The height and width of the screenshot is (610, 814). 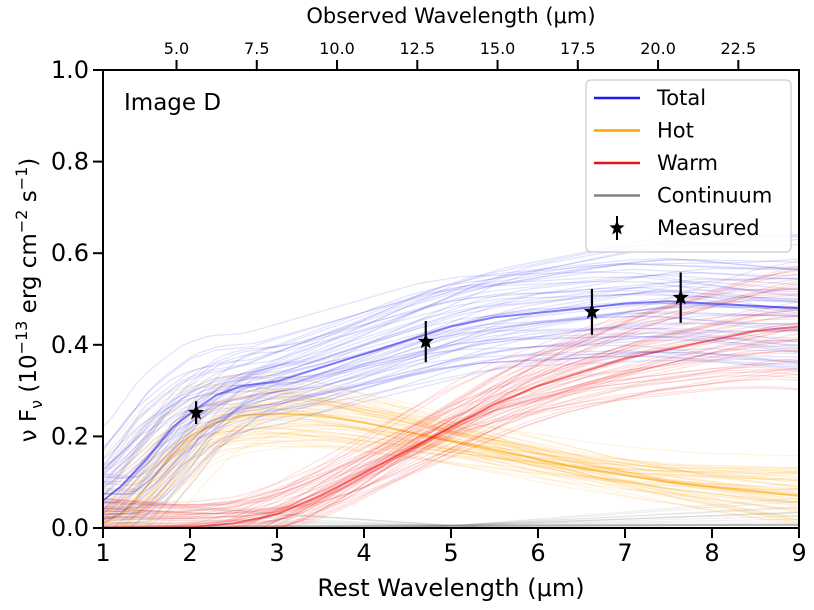 What do you see at coordinates (29, 300) in the screenshot?
I see `y-axis-label: ν Fν (10−13 erg cm−2 s−1)` at bounding box center [29, 300].